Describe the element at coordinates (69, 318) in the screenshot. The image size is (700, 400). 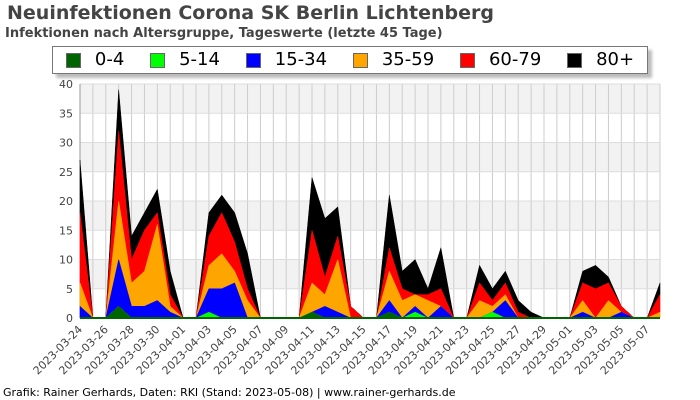
I see `y-tick-label: 0` at that location.